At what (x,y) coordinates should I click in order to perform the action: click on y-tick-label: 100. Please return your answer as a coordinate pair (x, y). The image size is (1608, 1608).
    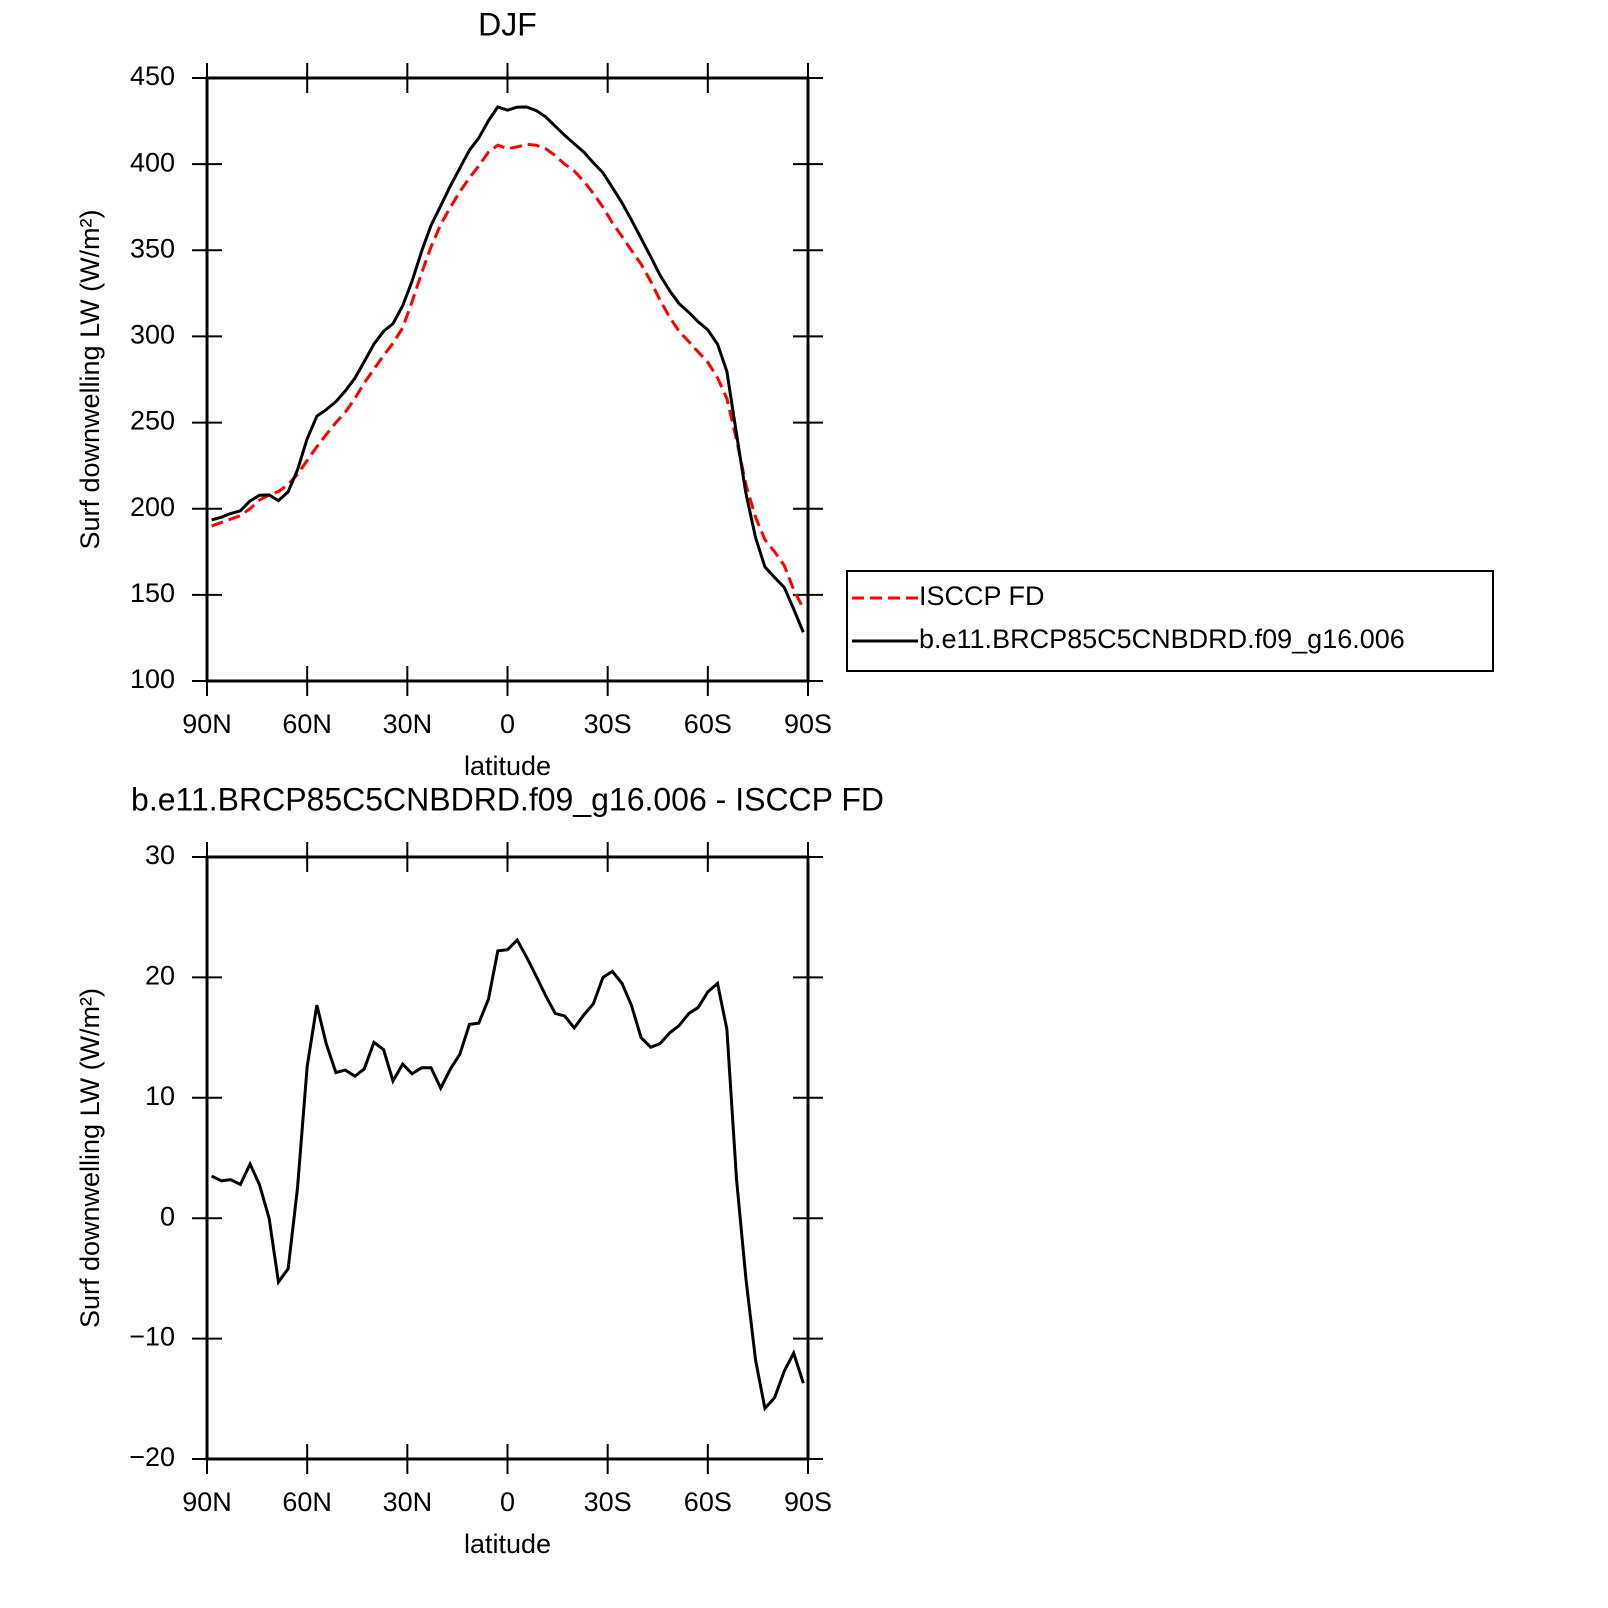
    Looking at the image, I should click on (152, 679).